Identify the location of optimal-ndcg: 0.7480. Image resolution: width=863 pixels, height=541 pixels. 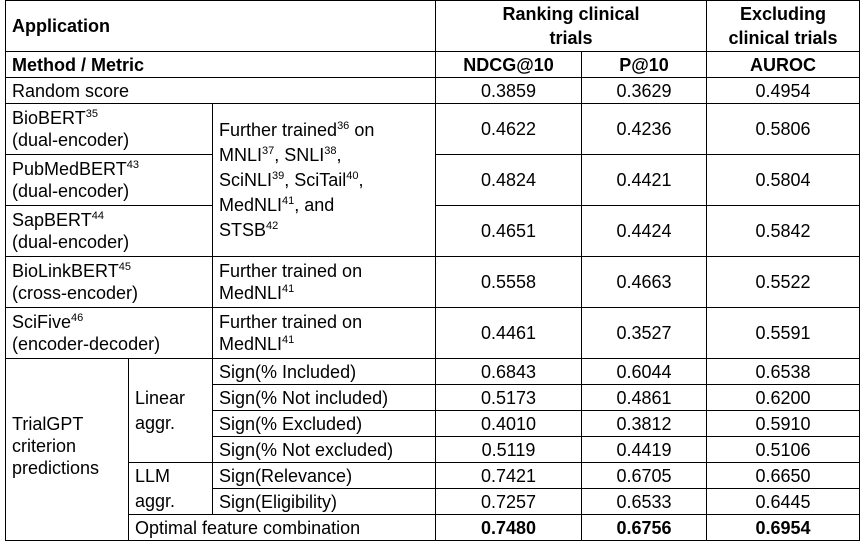
(508, 527).